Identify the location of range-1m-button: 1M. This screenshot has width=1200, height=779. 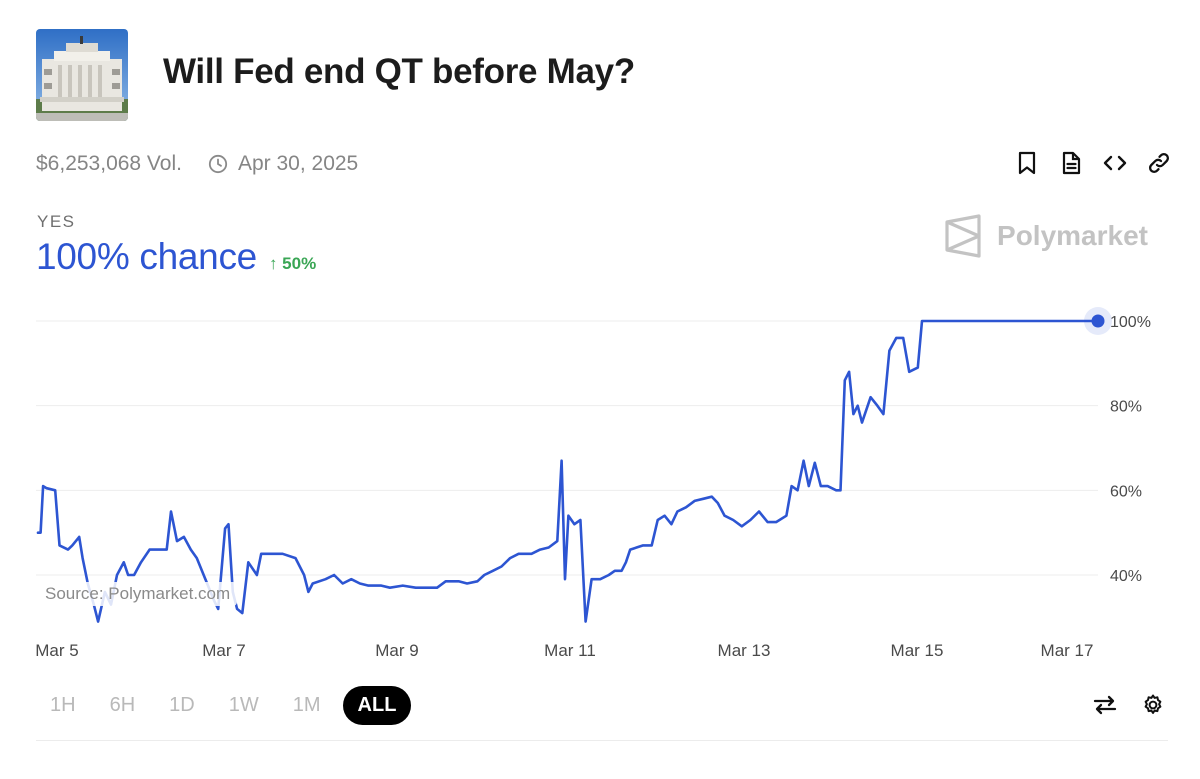
(306, 705).